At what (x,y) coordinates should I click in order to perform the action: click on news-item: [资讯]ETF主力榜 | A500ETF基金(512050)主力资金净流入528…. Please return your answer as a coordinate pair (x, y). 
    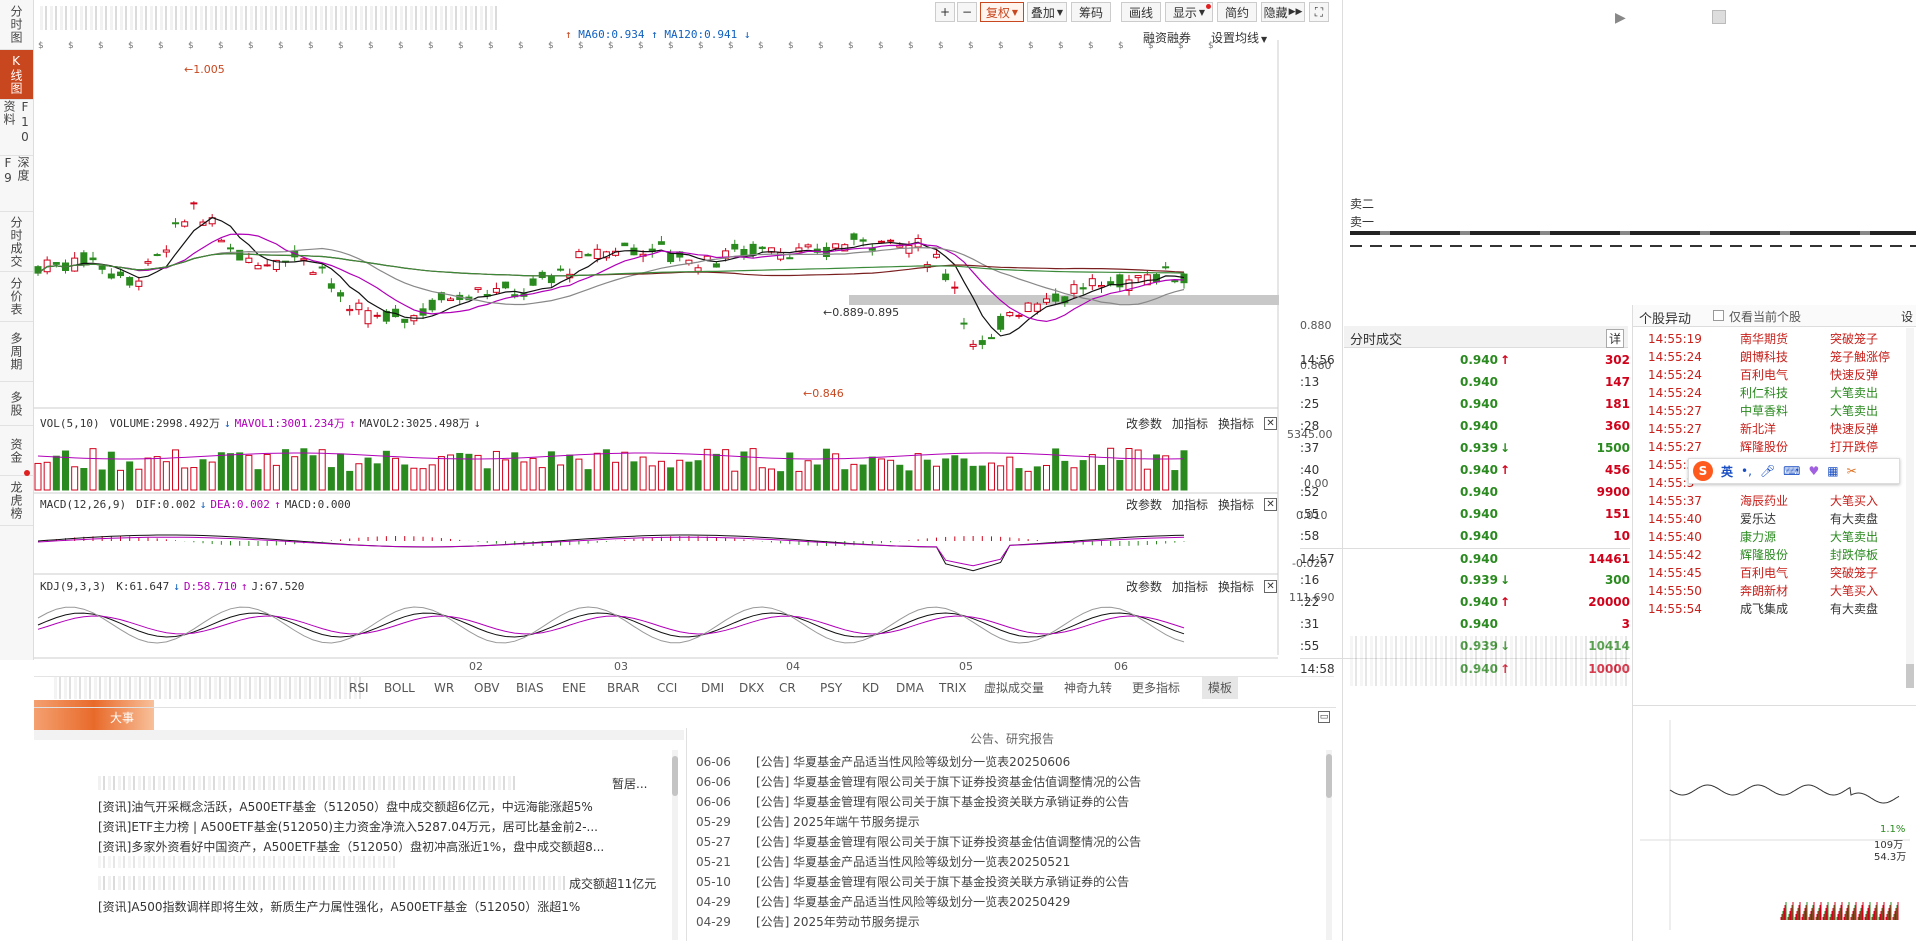
    Looking at the image, I should click on (348, 827).